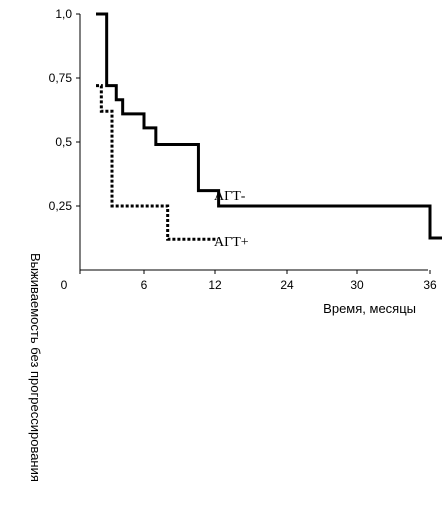  What do you see at coordinates (357, 285) in the screenshot?
I see `x-tick-label: 30` at bounding box center [357, 285].